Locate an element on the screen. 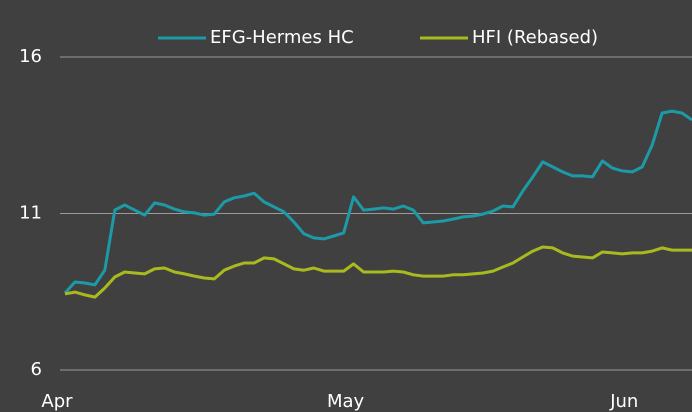  line-series is located at coordinates (378, 272).